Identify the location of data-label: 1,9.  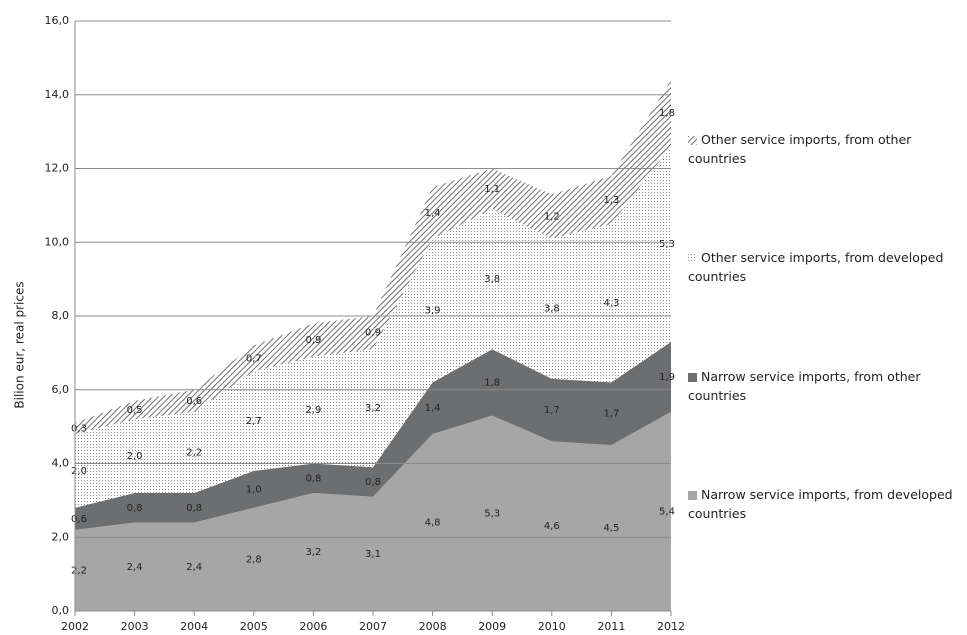
(667, 377).